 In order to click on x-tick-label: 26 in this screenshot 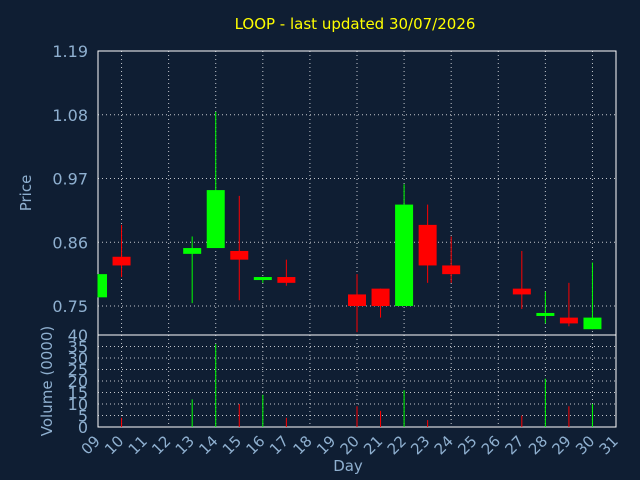, I will do `click(491, 445)`.